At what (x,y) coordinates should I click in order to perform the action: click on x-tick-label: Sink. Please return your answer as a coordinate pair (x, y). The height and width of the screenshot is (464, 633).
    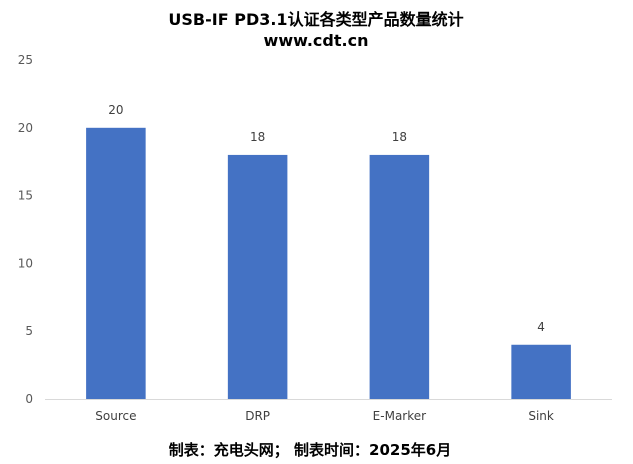
    Looking at the image, I should click on (541, 416).